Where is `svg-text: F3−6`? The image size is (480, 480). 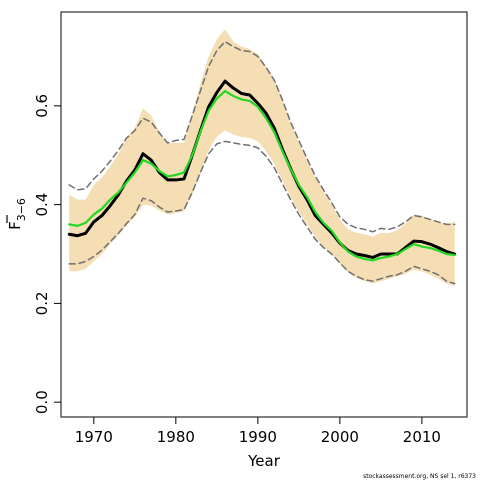
svg-text: F3−6 is located at coordinates (17, 214).